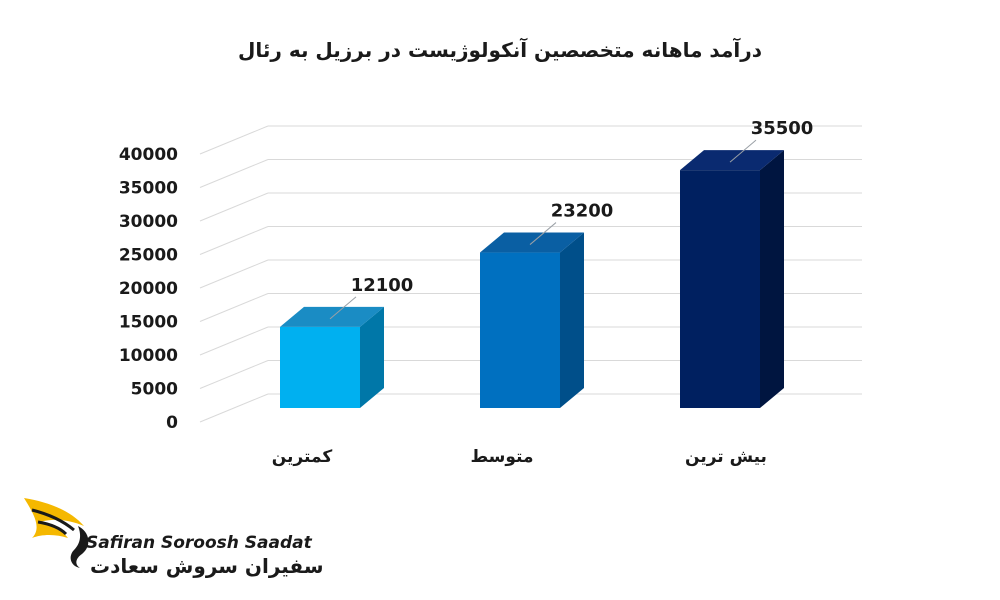 Image resolution: width=1000 pixels, height=600 pixels. Describe the element at coordinates (172, 423) in the screenshot. I see `y-tick-label: 0` at that location.